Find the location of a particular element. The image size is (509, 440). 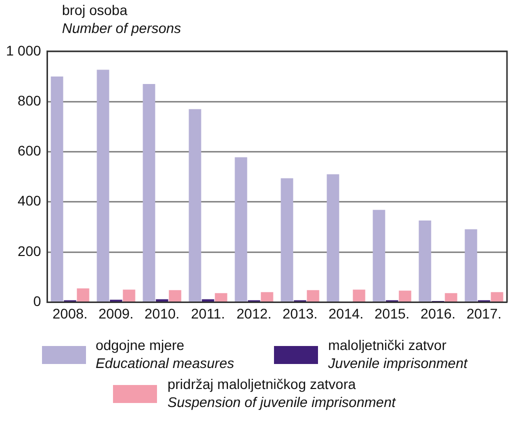

x-tick-label: 2012. is located at coordinates (254, 313).